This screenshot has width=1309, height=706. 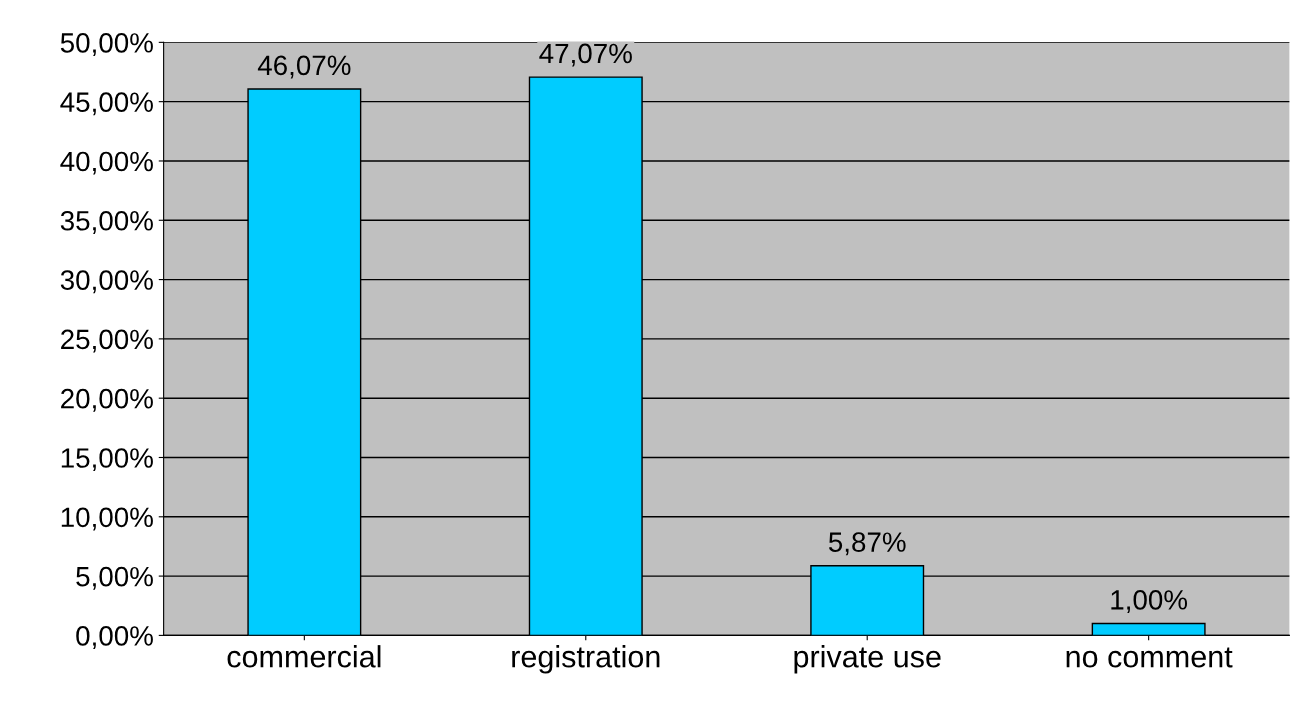 I want to click on data-label: 5,87%, so click(x=867, y=544).